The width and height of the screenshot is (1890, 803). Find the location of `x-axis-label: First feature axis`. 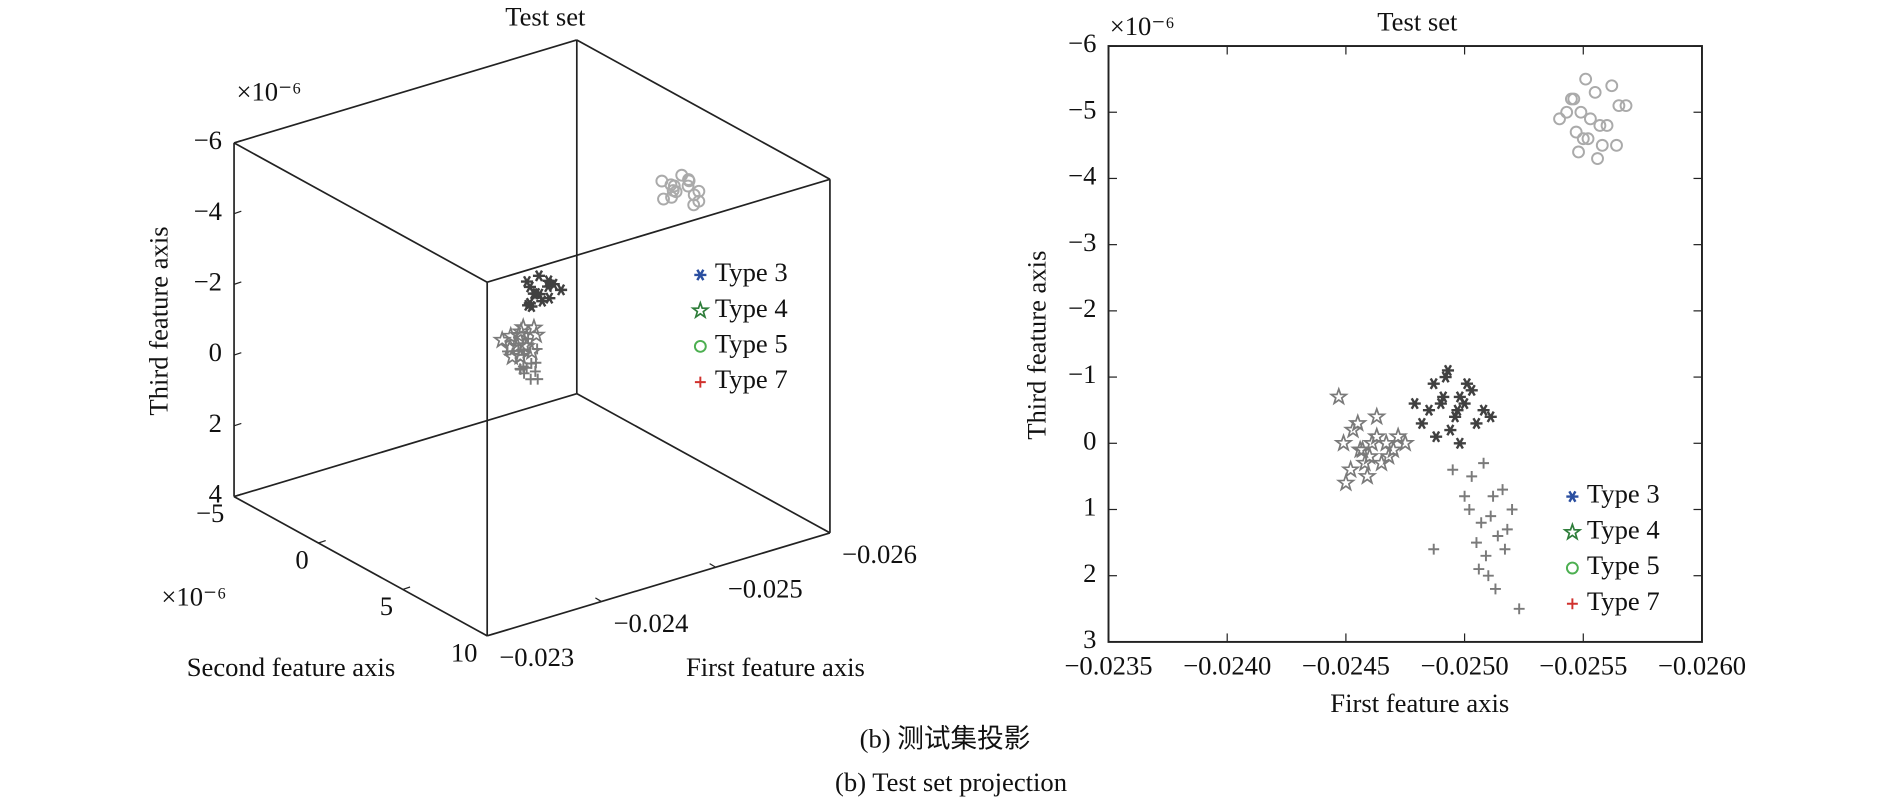

x-axis-label: First feature axis is located at coordinates (1419, 703).